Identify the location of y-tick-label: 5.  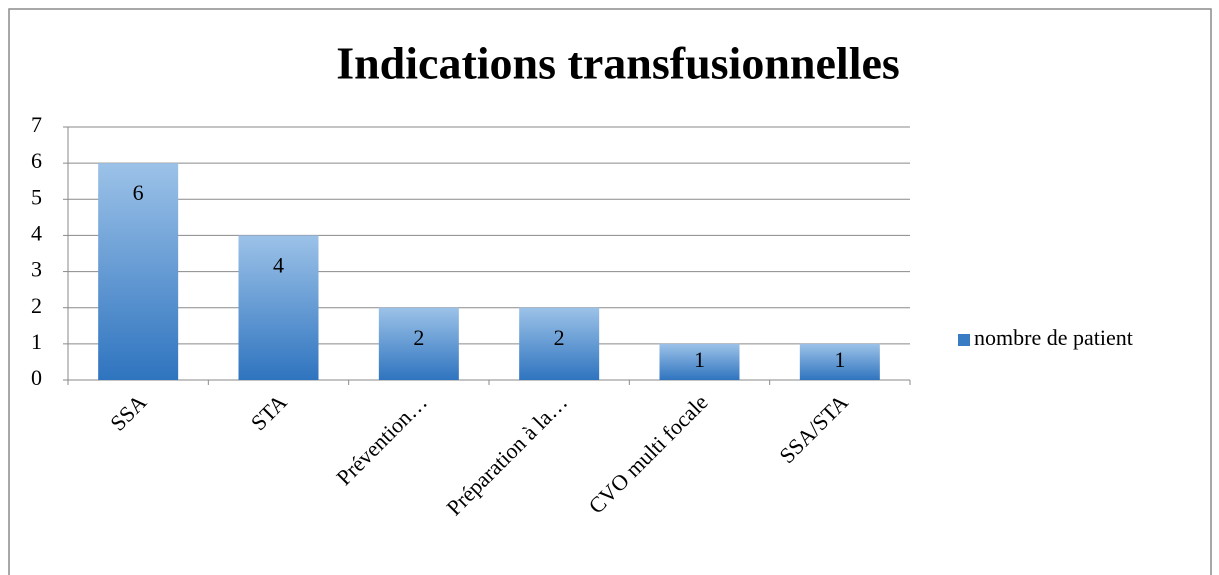
(36, 196).